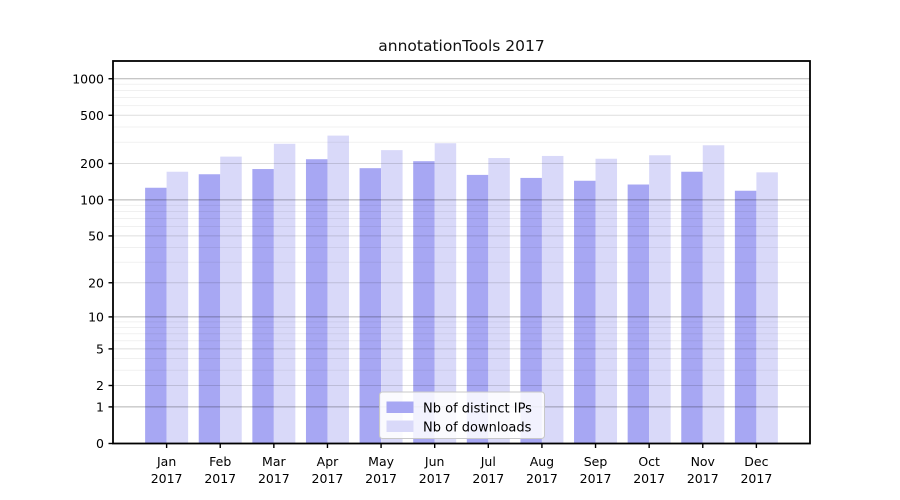 The width and height of the screenshot is (900, 500). Describe the element at coordinates (745, 317) in the screenshot. I see `bar-distinct-ips-dec` at that location.